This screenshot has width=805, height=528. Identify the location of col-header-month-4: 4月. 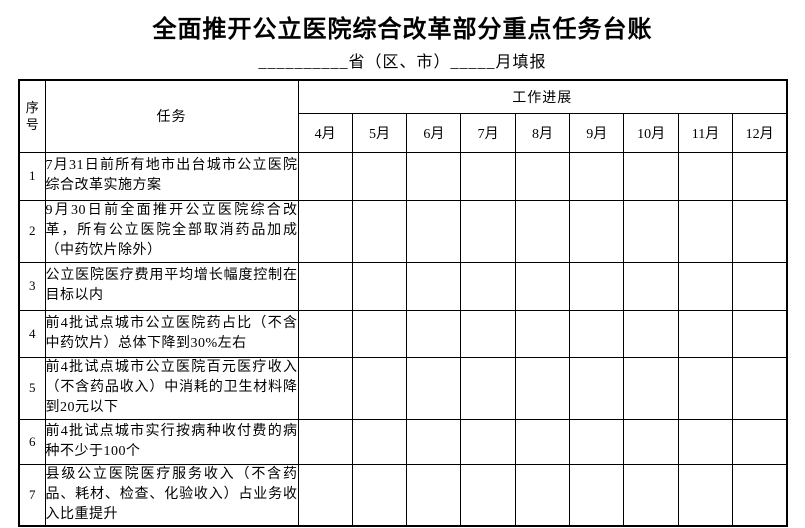
(325, 132).